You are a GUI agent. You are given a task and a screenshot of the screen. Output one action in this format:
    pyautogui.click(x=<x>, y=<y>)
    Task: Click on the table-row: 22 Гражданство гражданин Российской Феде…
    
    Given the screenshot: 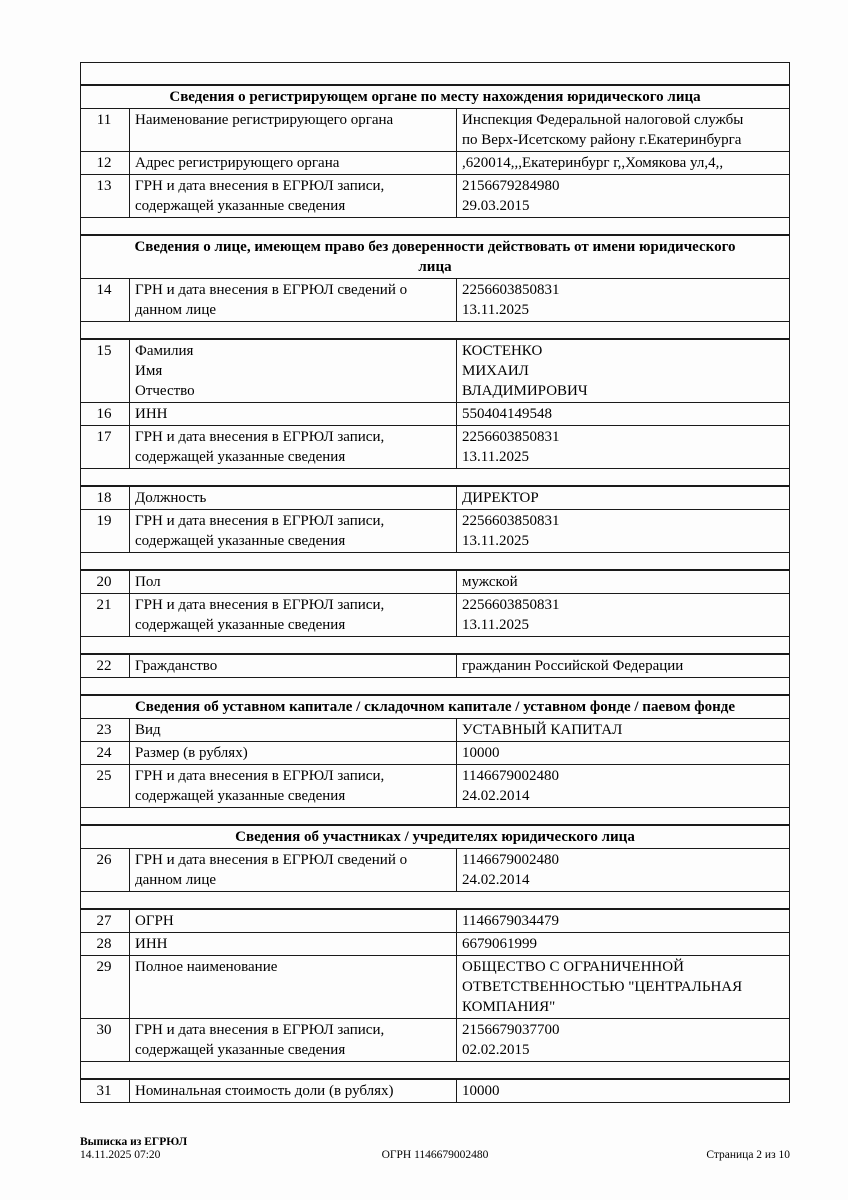 What is the action you would take?
    pyautogui.click(x=435, y=665)
    